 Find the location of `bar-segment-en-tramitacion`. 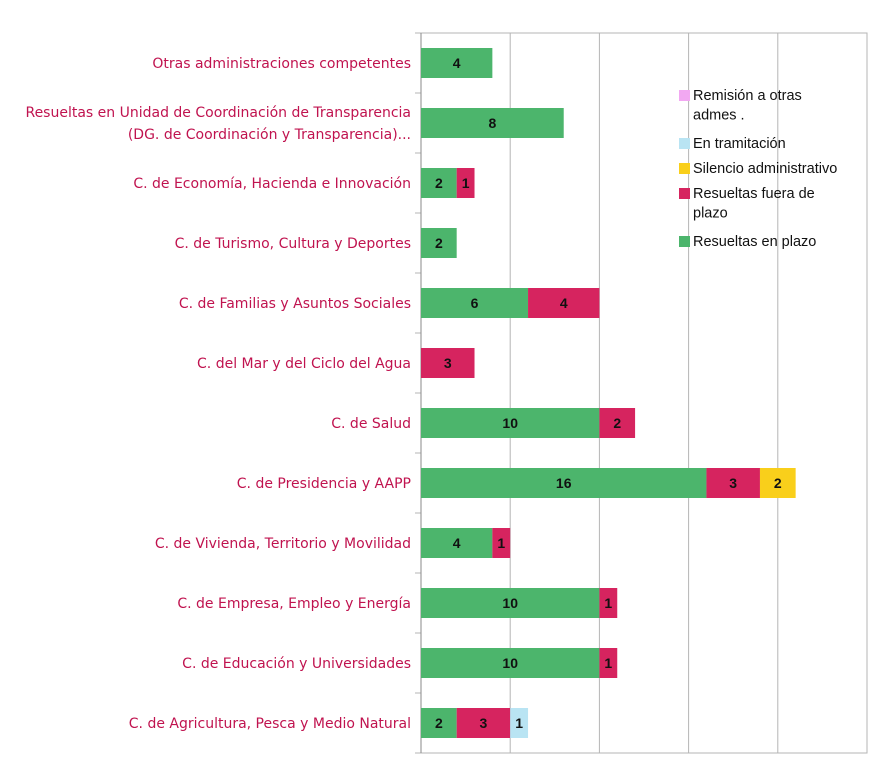

bar-segment-en-tramitacion is located at coordinates (519, 723).